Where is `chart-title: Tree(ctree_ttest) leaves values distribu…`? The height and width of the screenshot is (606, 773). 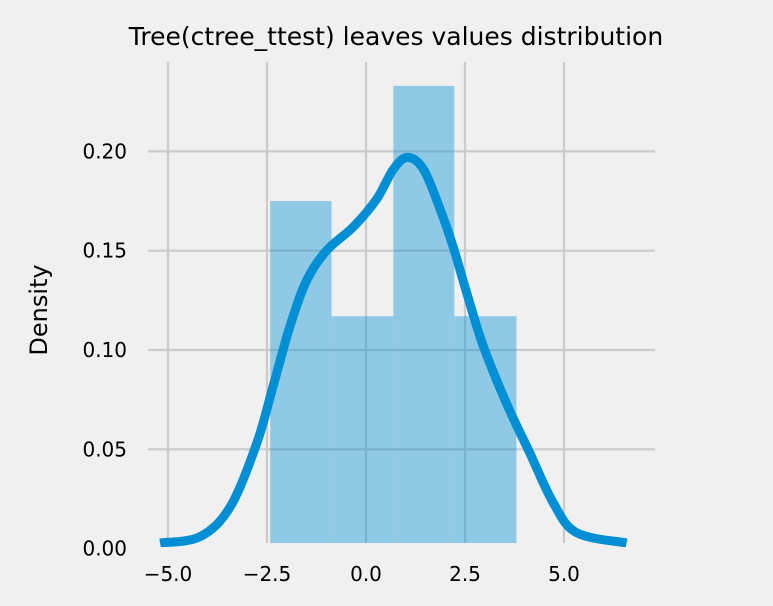
chart-title: Tree(ctree_ttest) leaves values distribu… is located at coordinates (395, 36).